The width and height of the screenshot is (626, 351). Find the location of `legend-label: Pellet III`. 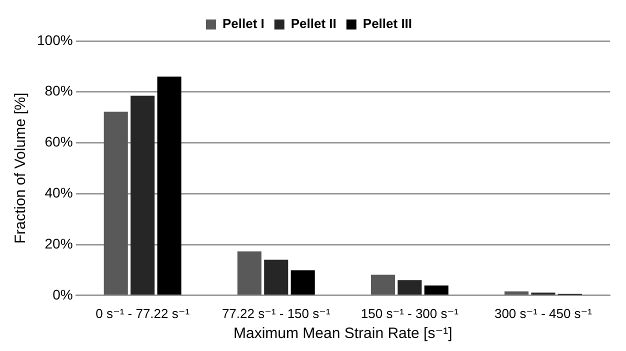

legend-label: Pellet III is located at coordinates (387, 24).